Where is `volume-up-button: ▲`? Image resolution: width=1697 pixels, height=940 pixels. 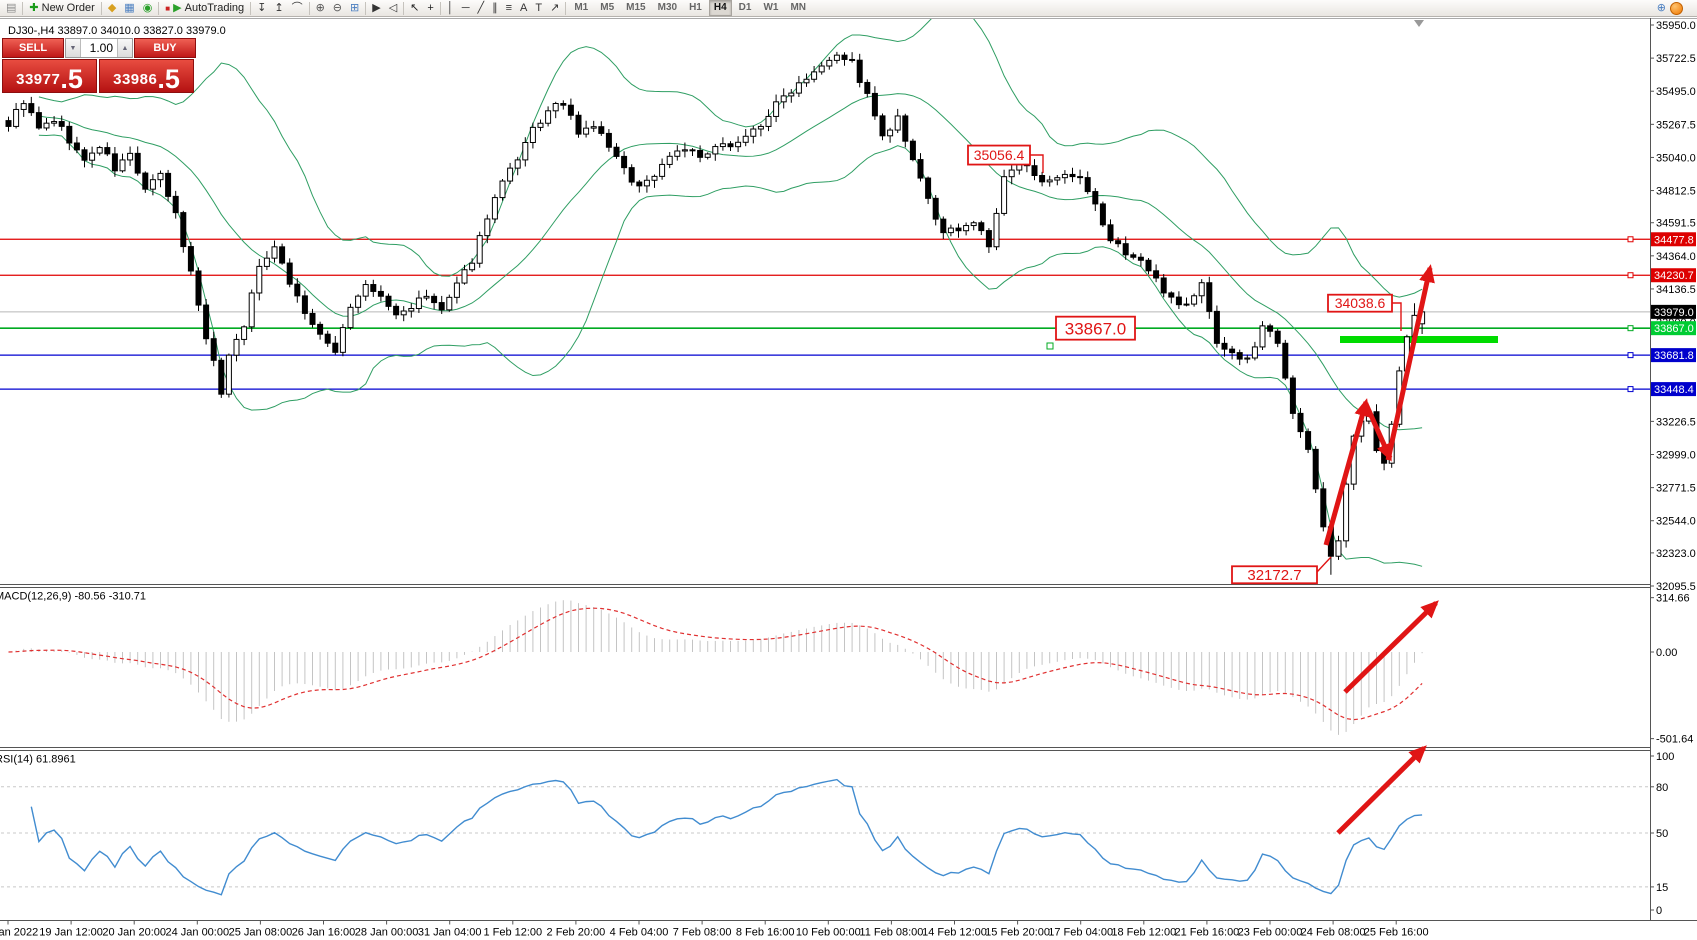 volume-up-button: ▲ is located at coordinates (124, 48).